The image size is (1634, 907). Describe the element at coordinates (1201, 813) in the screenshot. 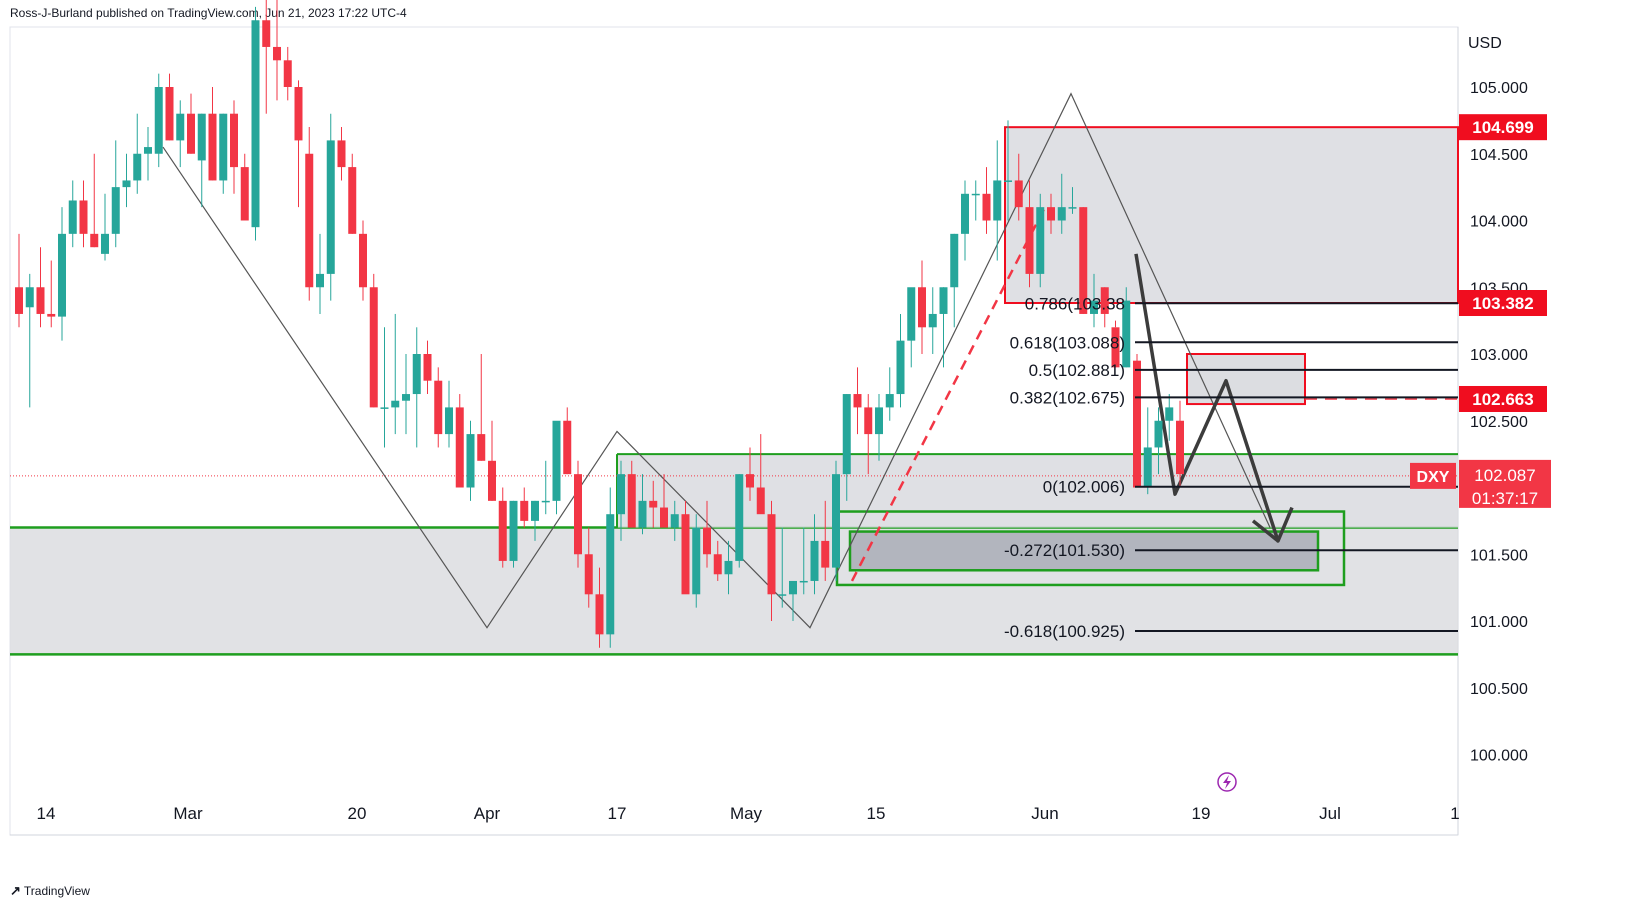

I see `x-tick-label: 19` at that location.